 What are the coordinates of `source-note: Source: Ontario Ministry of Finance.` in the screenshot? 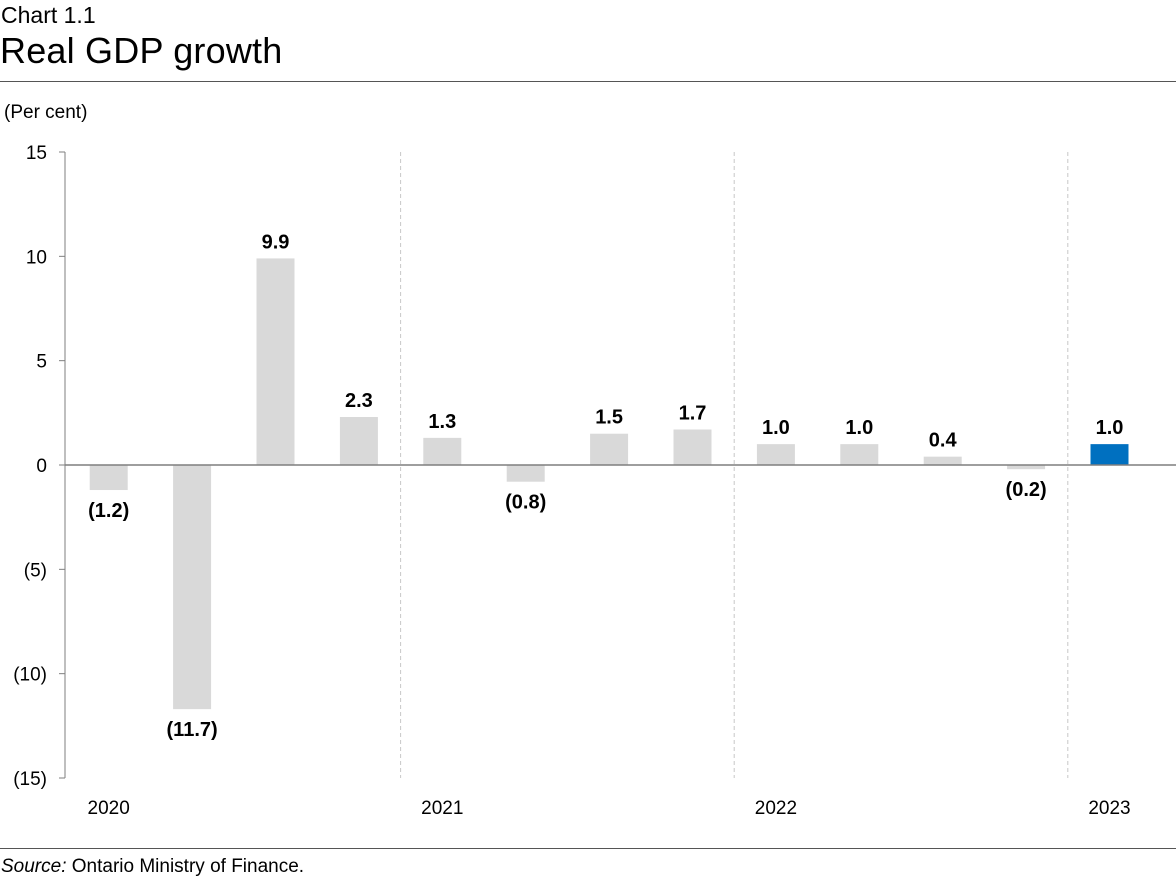 It's located at (152, 867).